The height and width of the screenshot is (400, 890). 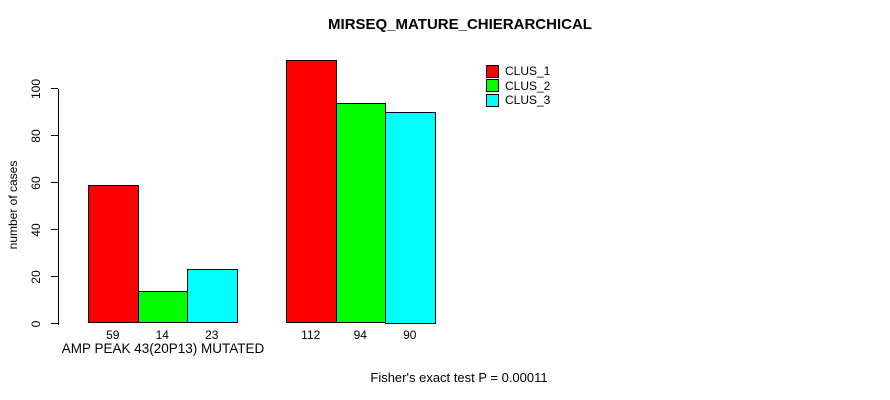 I want to click on legend-label: CLUS_1, so click(x=528, y=71).